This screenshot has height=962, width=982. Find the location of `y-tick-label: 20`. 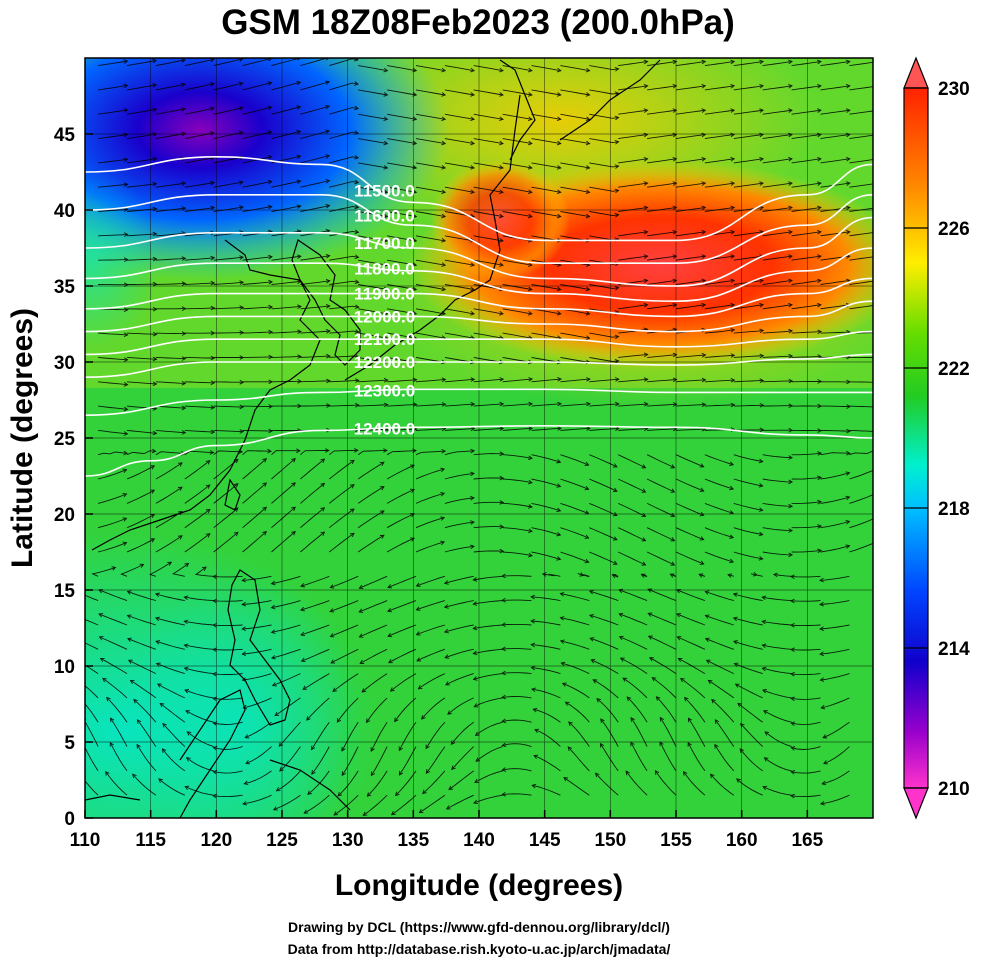

y-tick-label: 20 is located at coordinates (64, 515).